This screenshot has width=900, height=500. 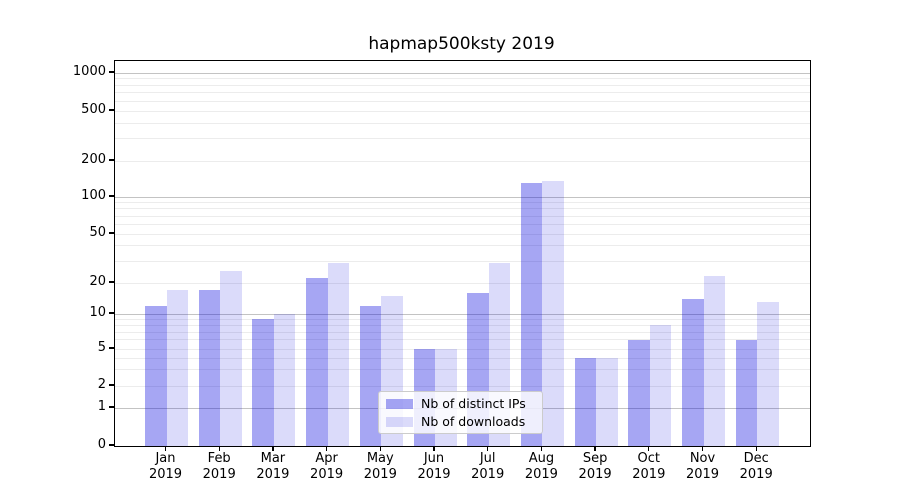 What do you see at coordinates (756, 466) in the screenshot?
I see `x-tick-label: Dec 2019` at bounding box center [756, 466].